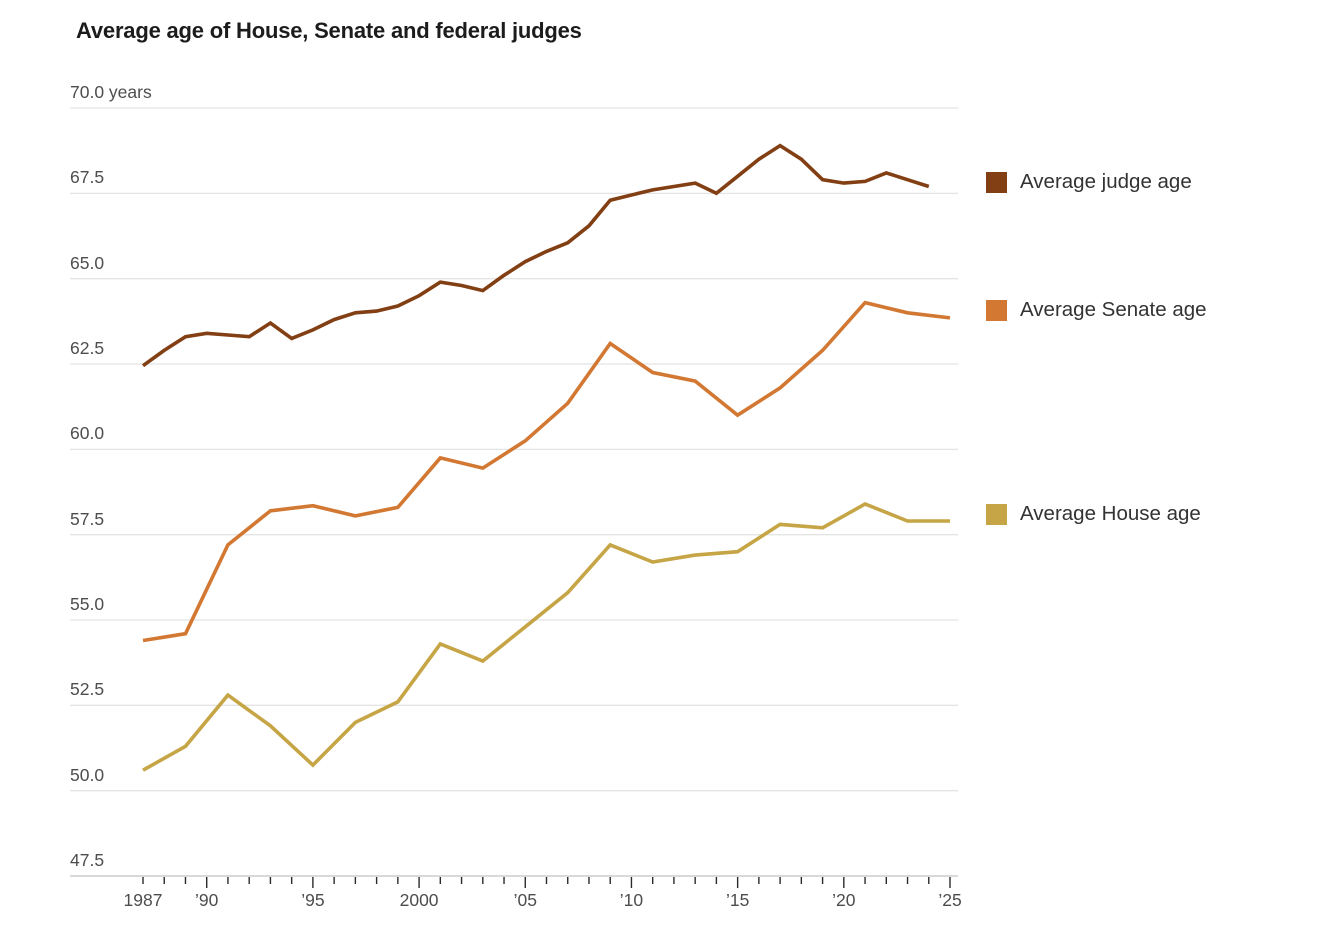 This screenshot has width=1326, height=936. Describe the element at coordinates (313, 900) in the screenshot. I see `x-axis-label: ’95` at that location.